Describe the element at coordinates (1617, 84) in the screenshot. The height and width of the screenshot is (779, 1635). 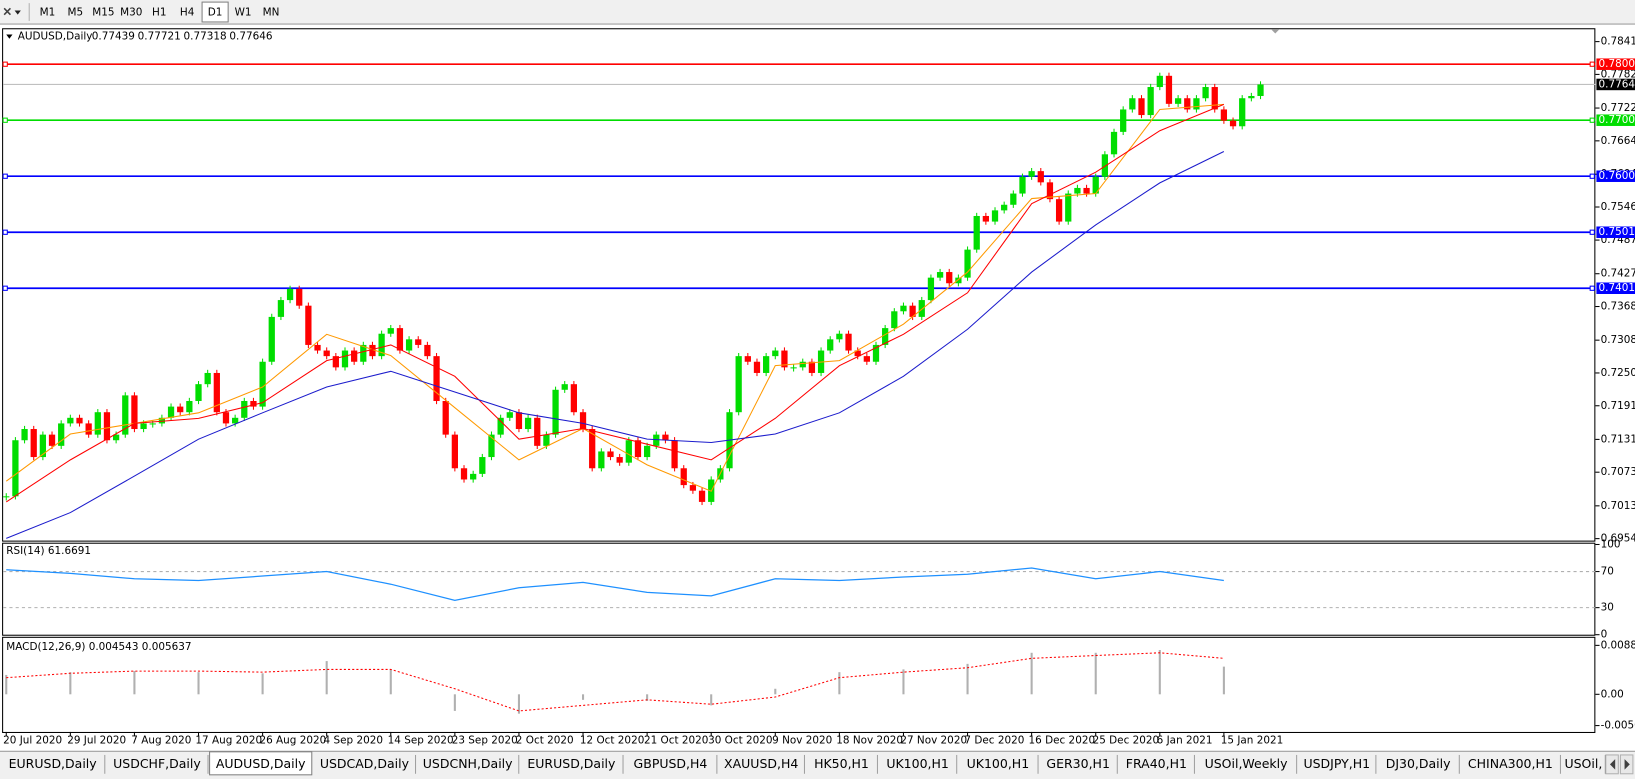
I see `current-price-label: 0.77646` at that location.